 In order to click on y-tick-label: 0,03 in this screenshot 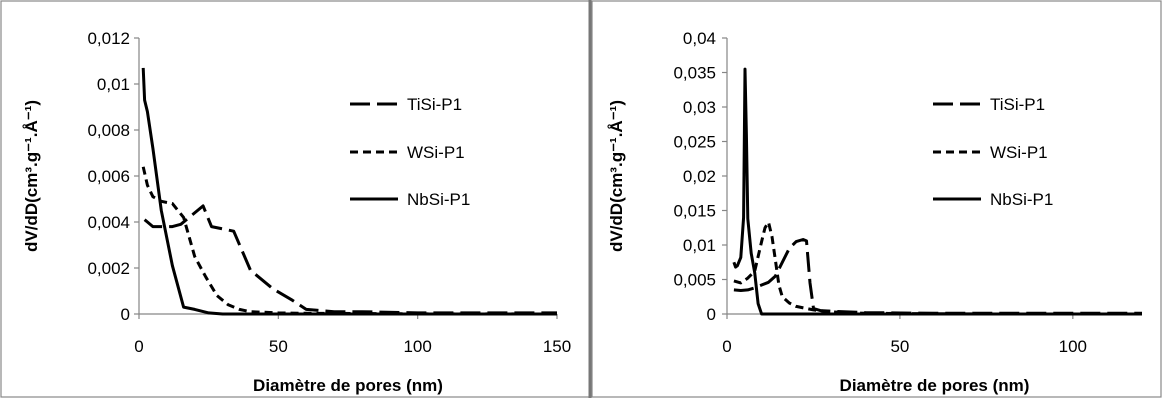, I will do `click(699, 107)`.